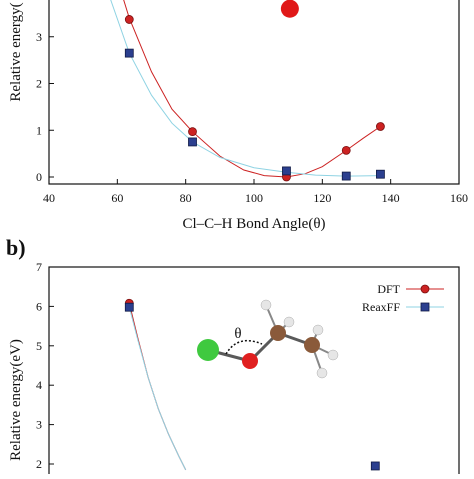 The width and height of the screenshot is (474, 479). Describe the element at coordinates (289, 9) in the screenshot. I see `panel-a-highlight-point` at that location.